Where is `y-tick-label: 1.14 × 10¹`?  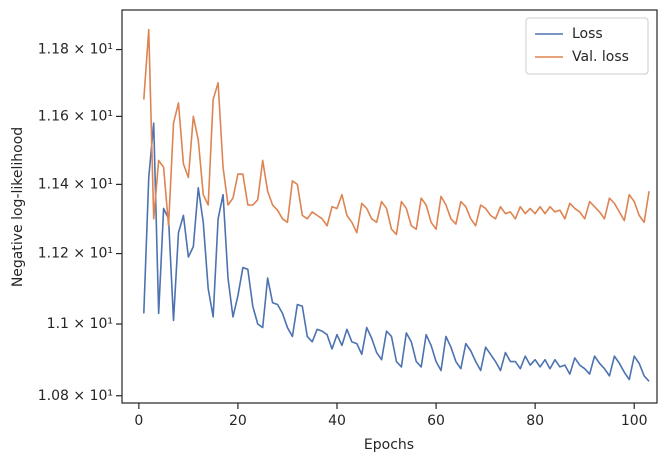
y-tick-label: 1.14 × 10¹ is located at coordinates (75, 184).